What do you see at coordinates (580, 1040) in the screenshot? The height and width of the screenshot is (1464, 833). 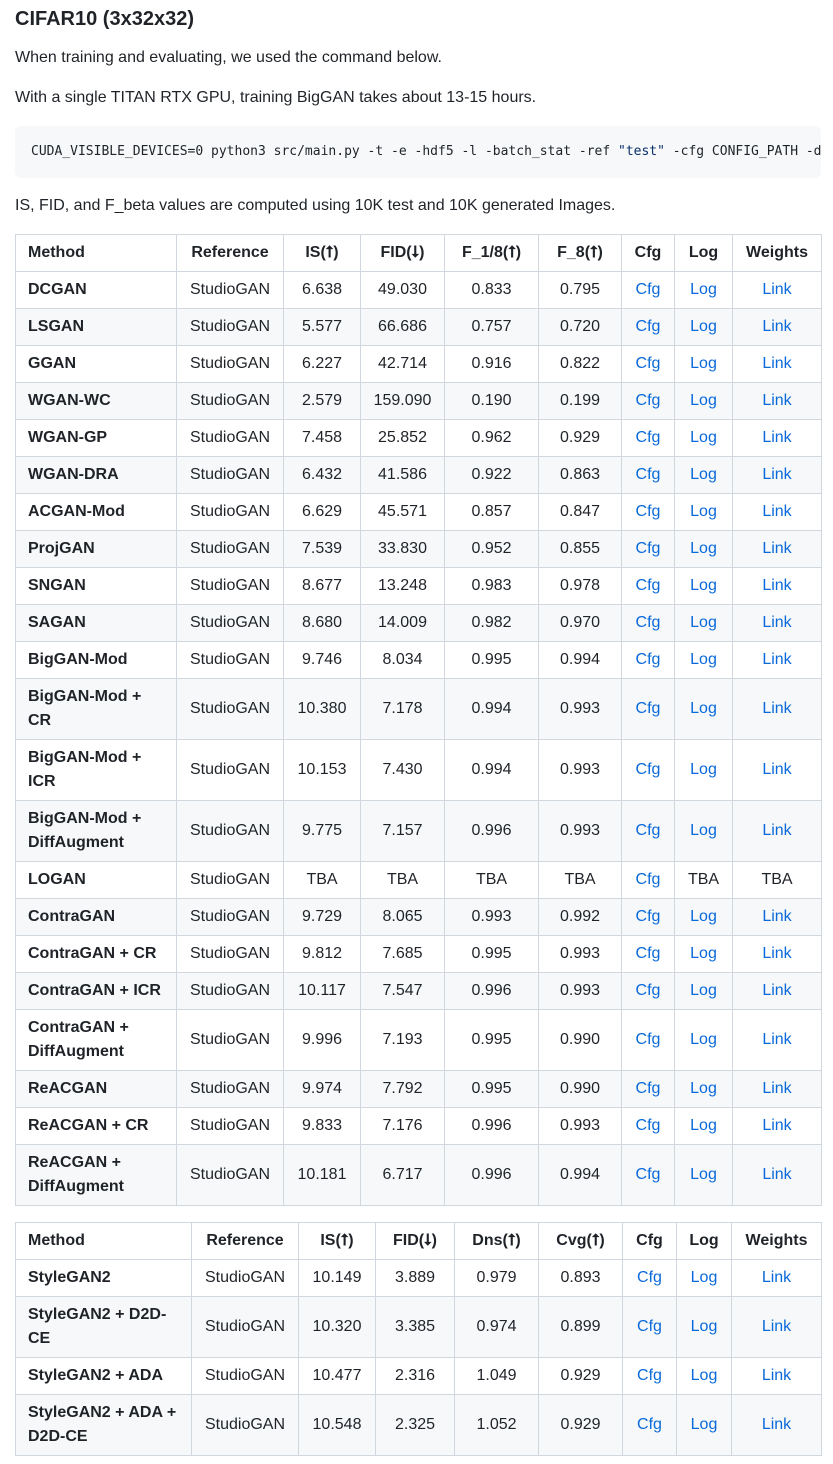 I see `value-cell: 0.990` at bounding box center [580, 1040].